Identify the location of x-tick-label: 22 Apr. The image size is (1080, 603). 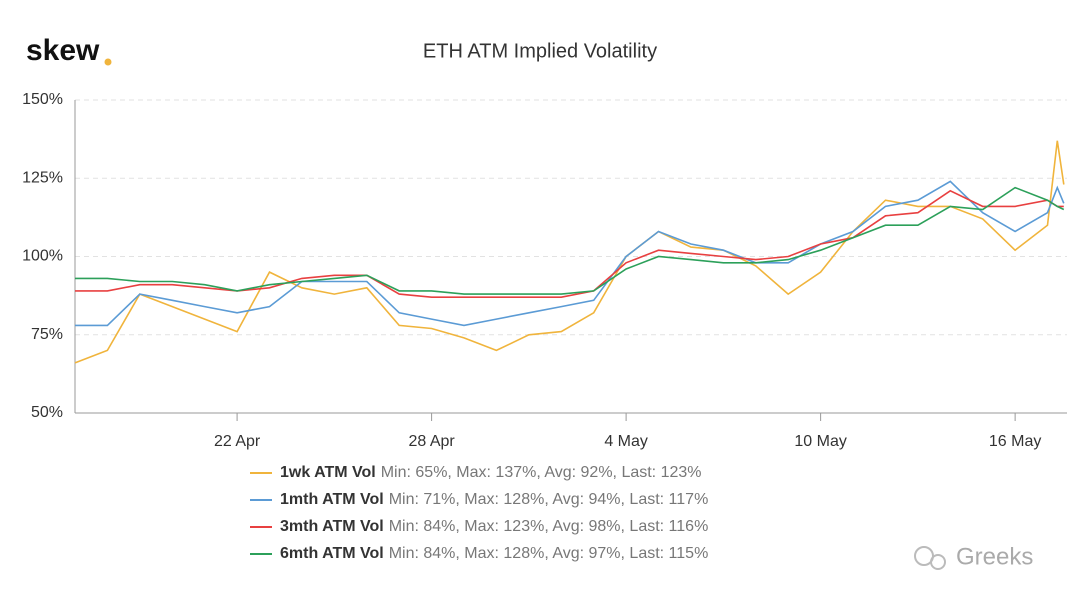
(237, 441).